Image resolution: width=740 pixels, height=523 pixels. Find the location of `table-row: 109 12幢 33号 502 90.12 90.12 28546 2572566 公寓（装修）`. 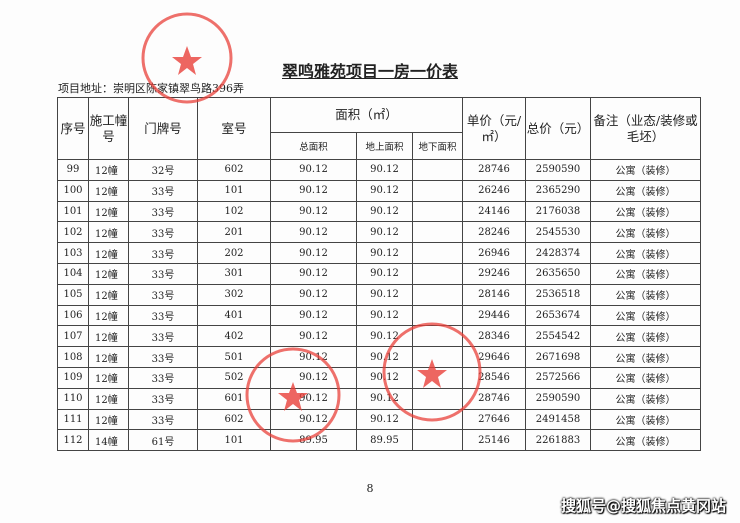

table-row: 109 12幢 33号 502 90.12 90.12 28546 2572566 公寓（装修） is located at coordinates (379, 377).